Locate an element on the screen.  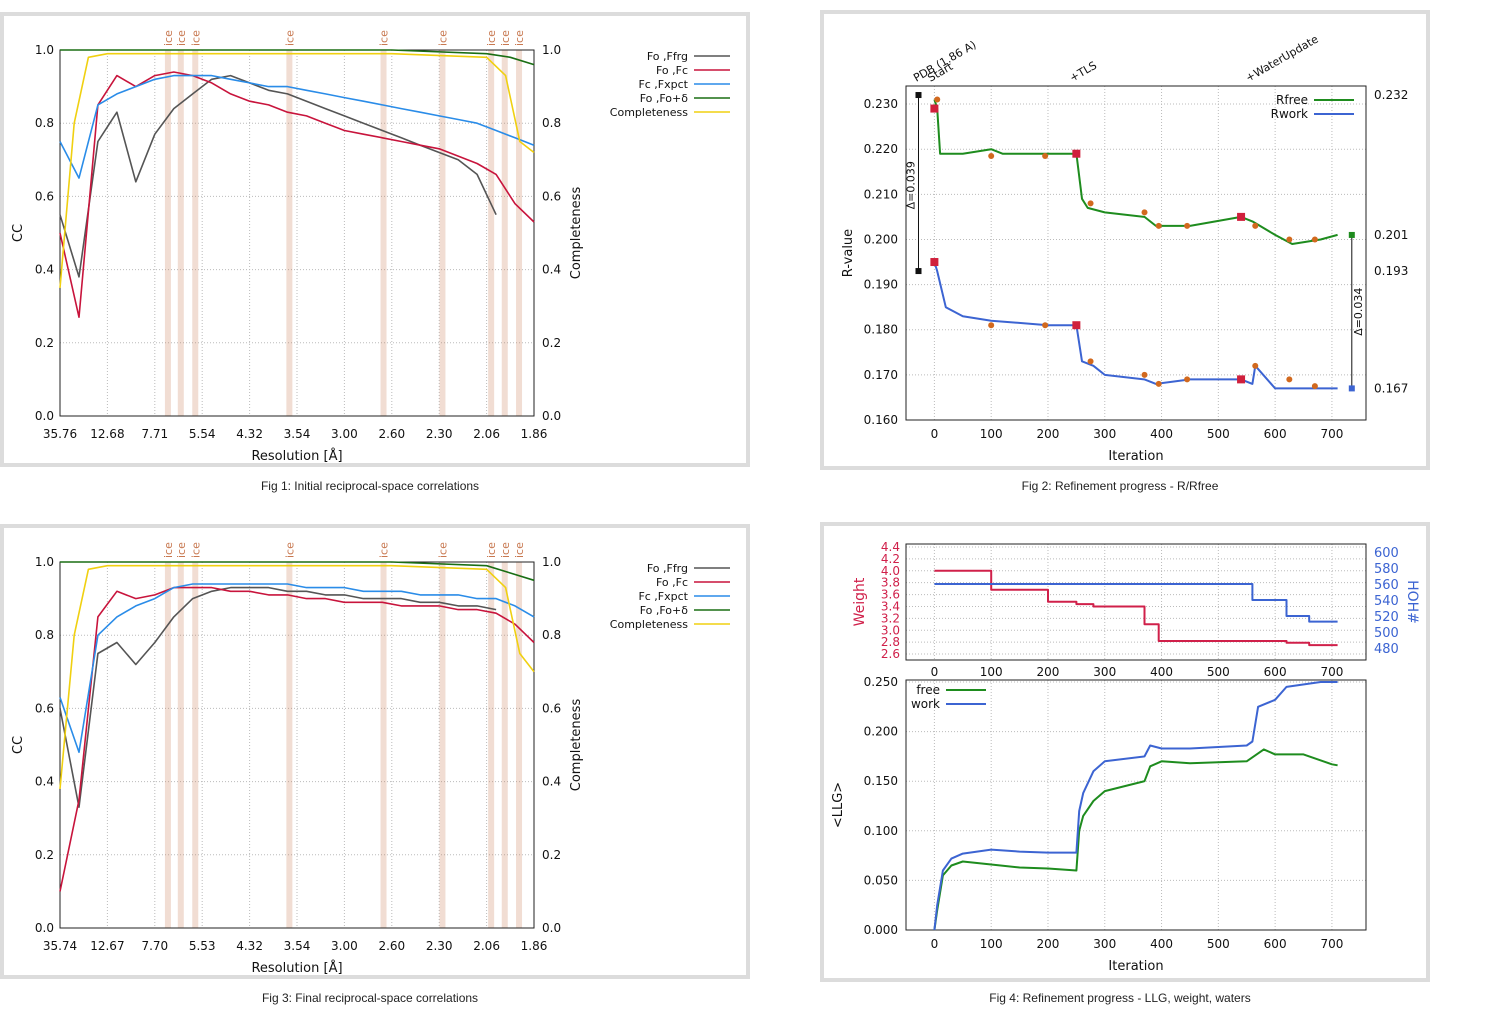
y-tick-label: 0.0 is located at coordinates (44, 928).